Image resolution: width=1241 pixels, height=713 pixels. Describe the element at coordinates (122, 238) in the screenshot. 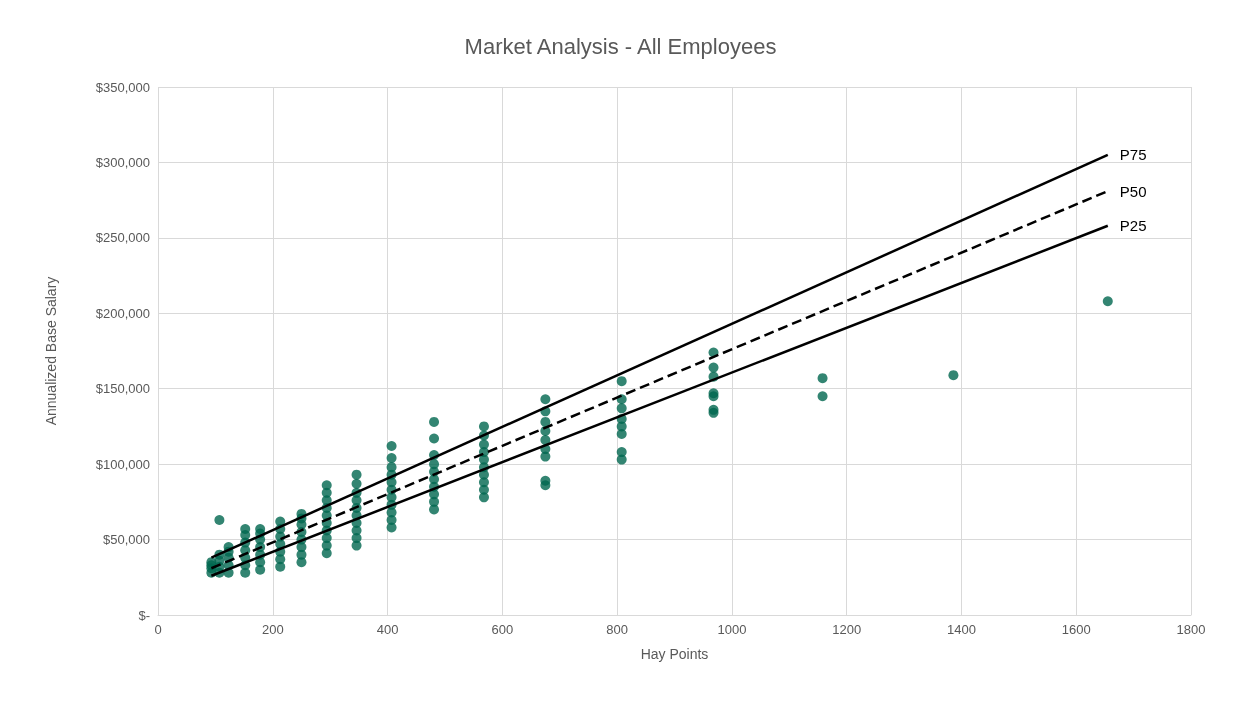

I see `y-tick-label: $250,000` at that location.